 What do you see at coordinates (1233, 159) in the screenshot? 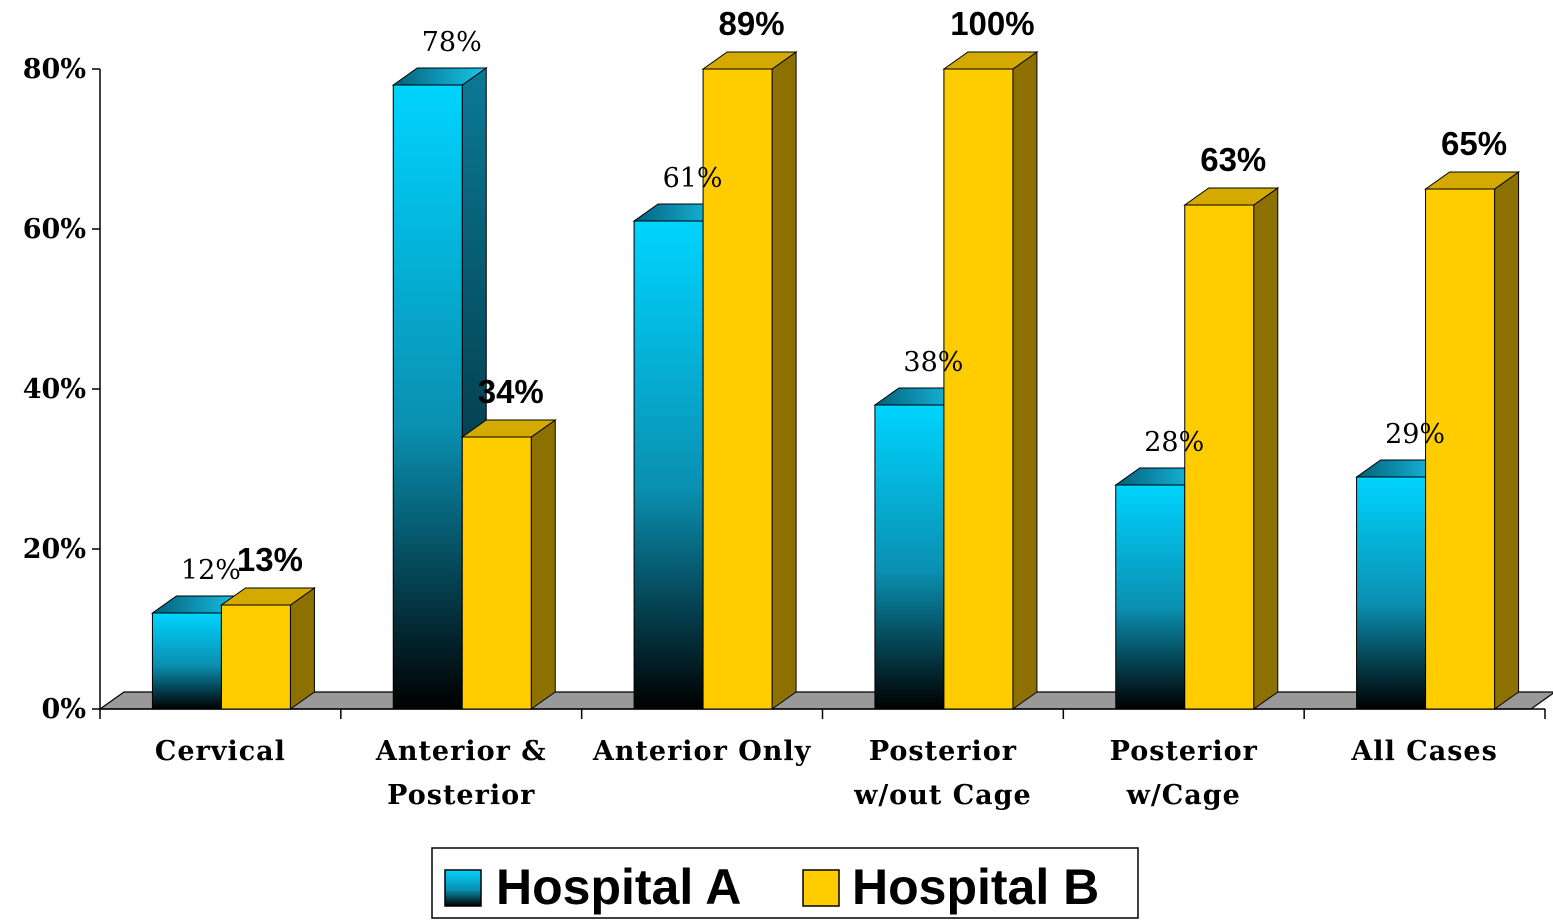
I see `data-label-hospital-b: 63%` at bounding box center [1233, 159].